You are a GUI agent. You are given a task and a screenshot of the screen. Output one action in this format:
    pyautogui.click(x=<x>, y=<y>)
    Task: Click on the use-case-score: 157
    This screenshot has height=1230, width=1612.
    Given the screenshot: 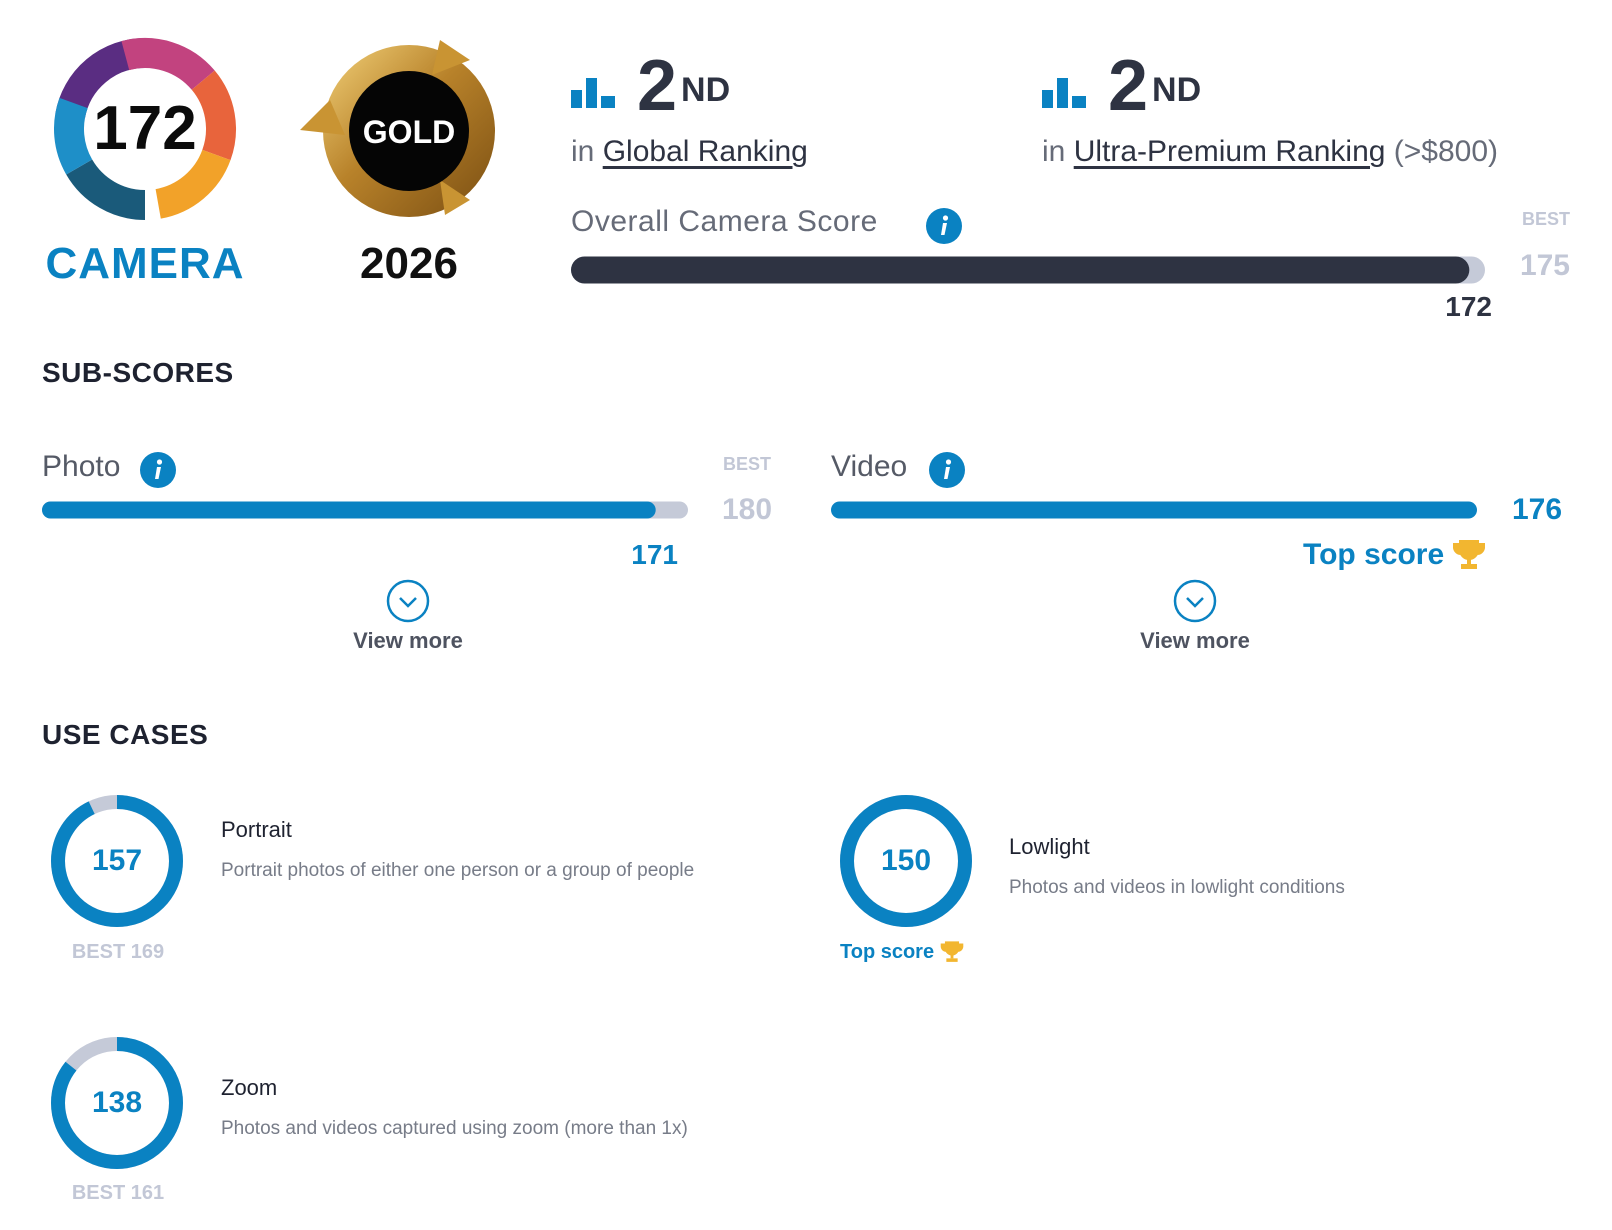 What is the action you would take?
    pyautogui.click(x=117, y=860)
    